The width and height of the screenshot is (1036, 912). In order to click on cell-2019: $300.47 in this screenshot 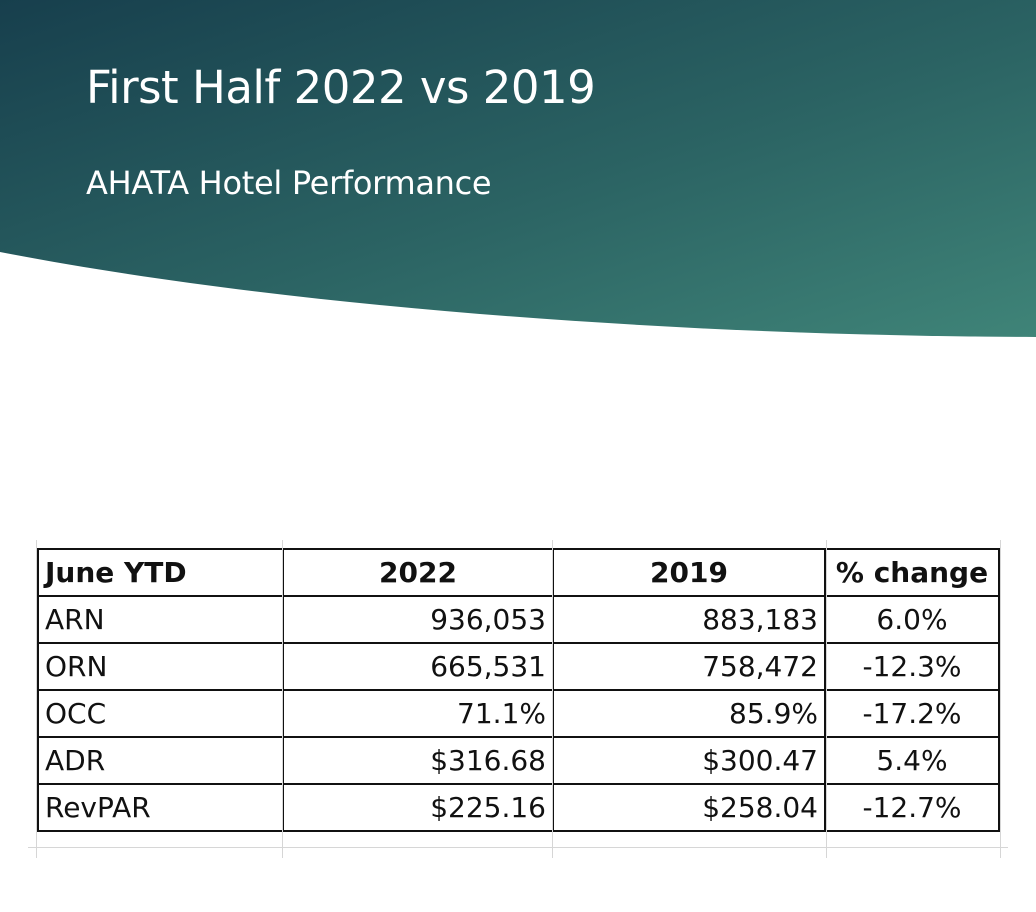, I will do `click(689, 760)`.